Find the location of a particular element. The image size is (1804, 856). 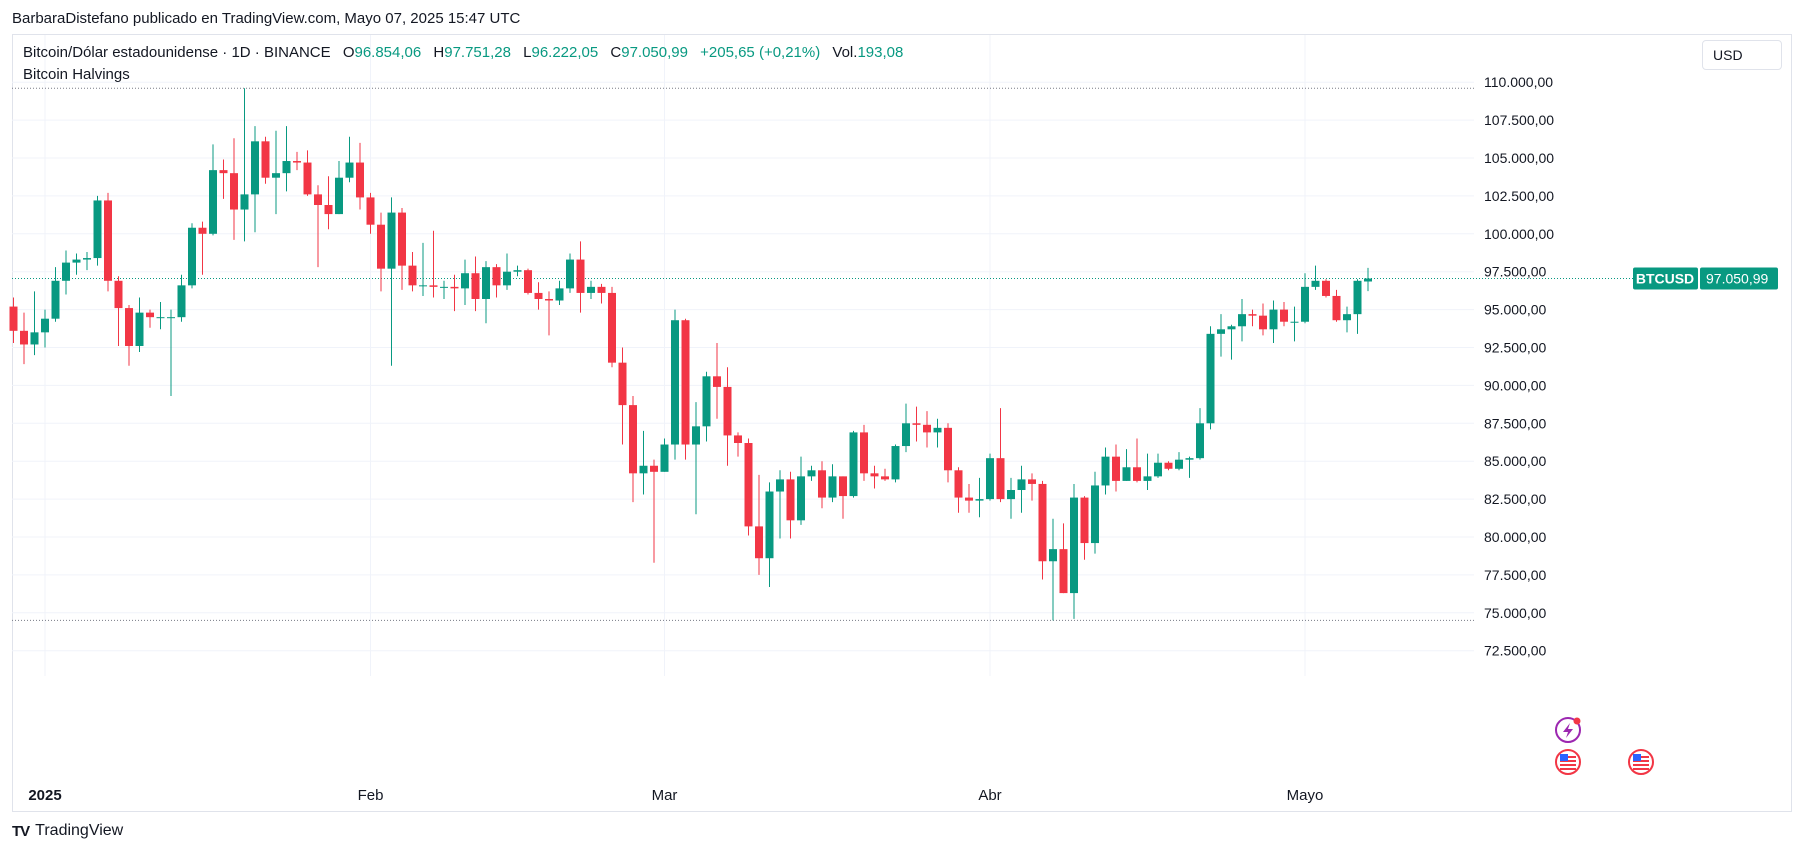

time-axis: 2025 Feb Mar Abr Mayo is located at coordinates (675, 795).